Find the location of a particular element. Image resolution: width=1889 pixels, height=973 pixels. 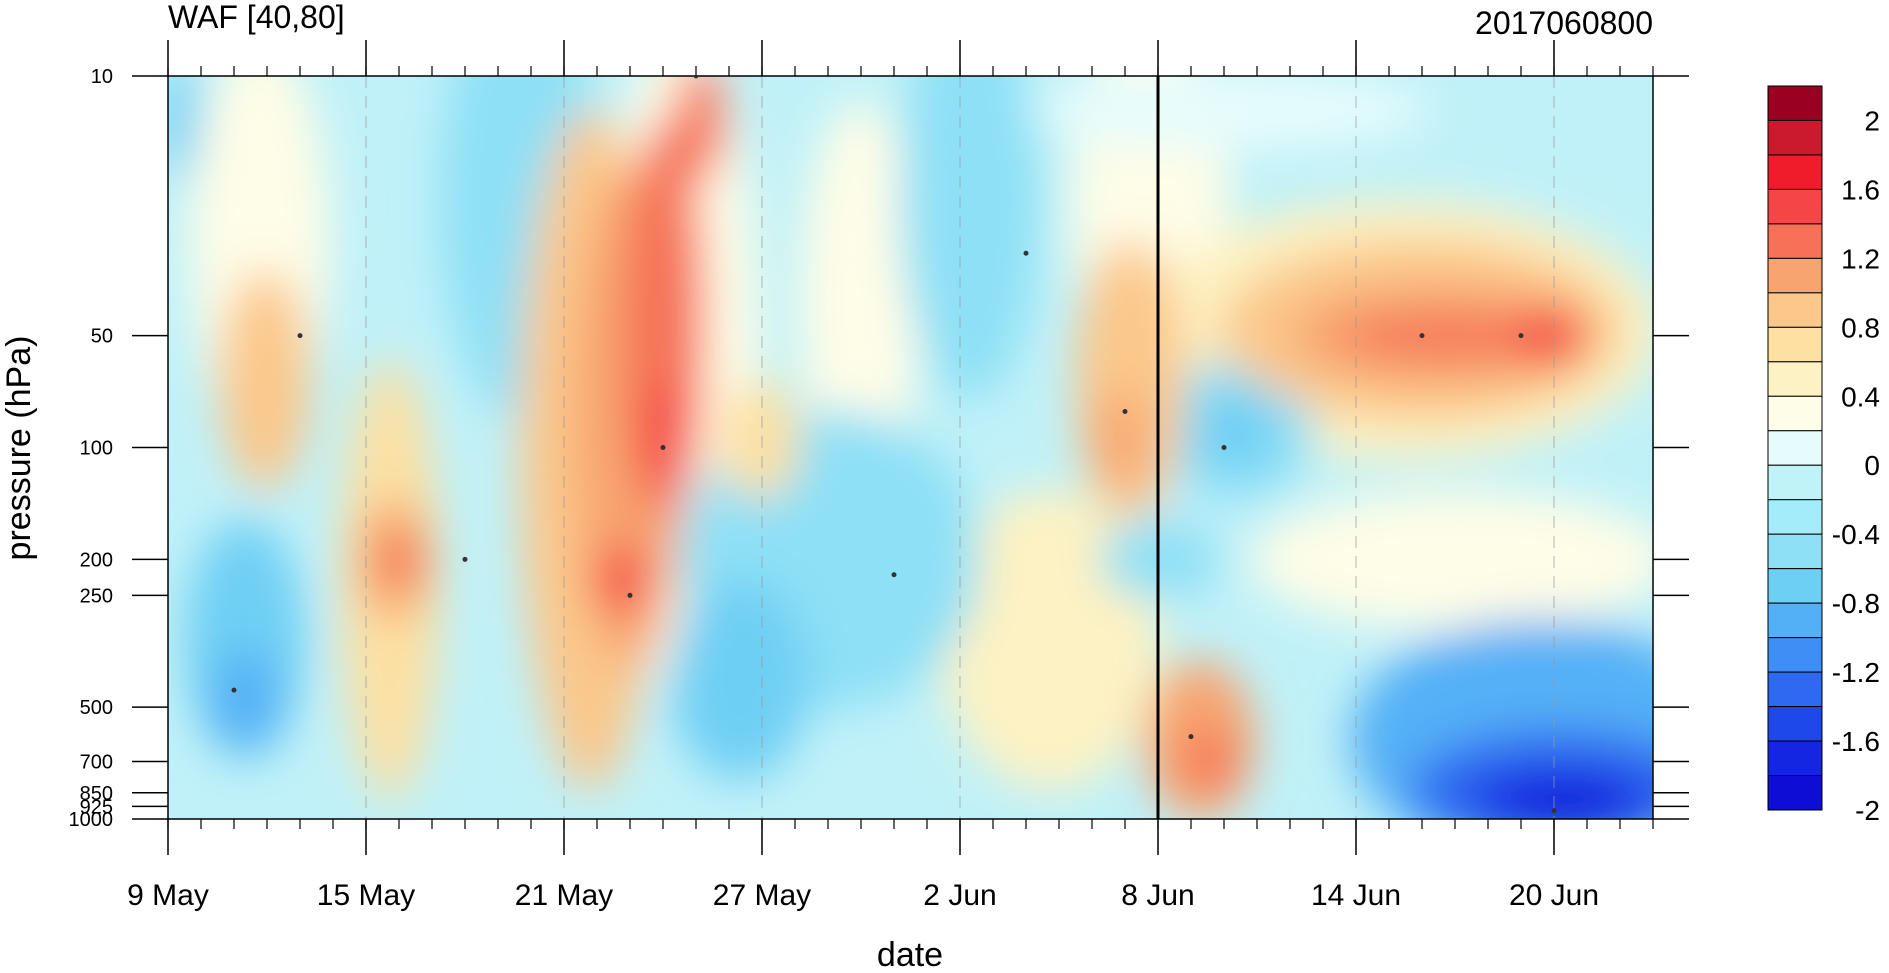

colorbar-label: -0.4 is located at coordinates (1856, 534).